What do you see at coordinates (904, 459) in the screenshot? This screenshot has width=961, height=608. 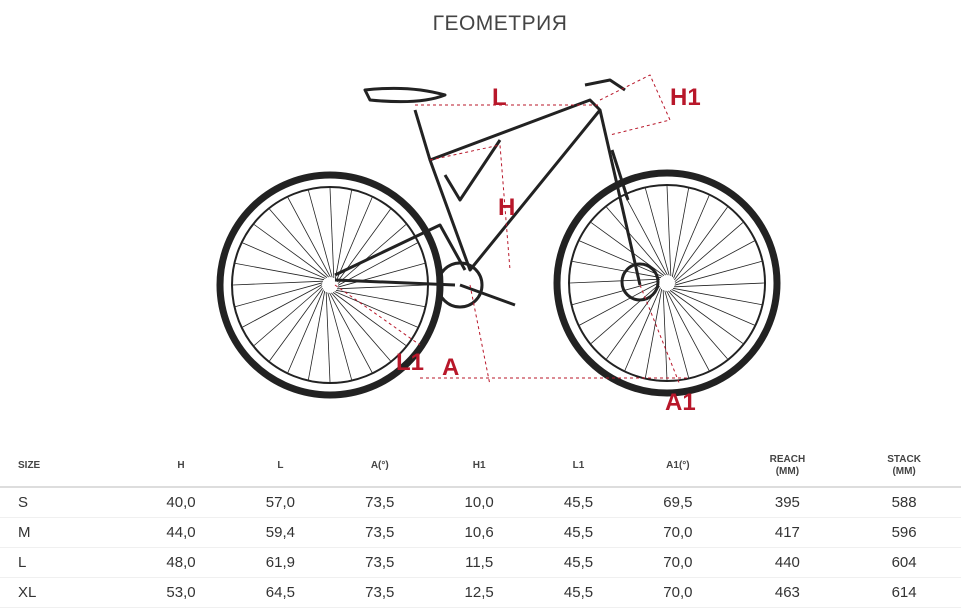 I see `column-header-line: STACK` at bounding box center [904, 459].